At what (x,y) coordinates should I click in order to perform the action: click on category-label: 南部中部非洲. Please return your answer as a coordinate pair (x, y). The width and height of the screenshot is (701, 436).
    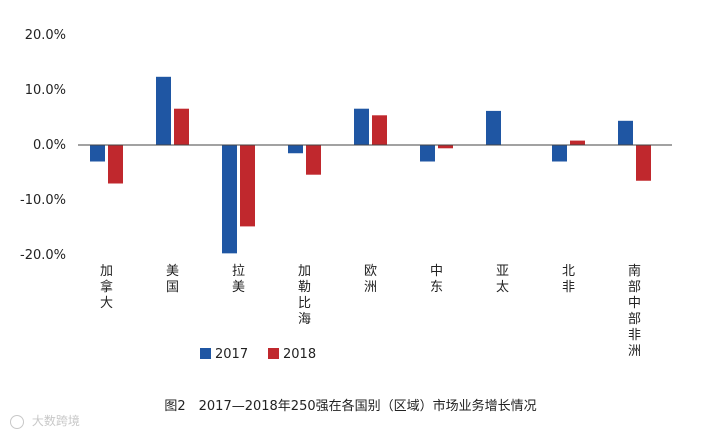
    Looking at the image, I should click on (634, 311).